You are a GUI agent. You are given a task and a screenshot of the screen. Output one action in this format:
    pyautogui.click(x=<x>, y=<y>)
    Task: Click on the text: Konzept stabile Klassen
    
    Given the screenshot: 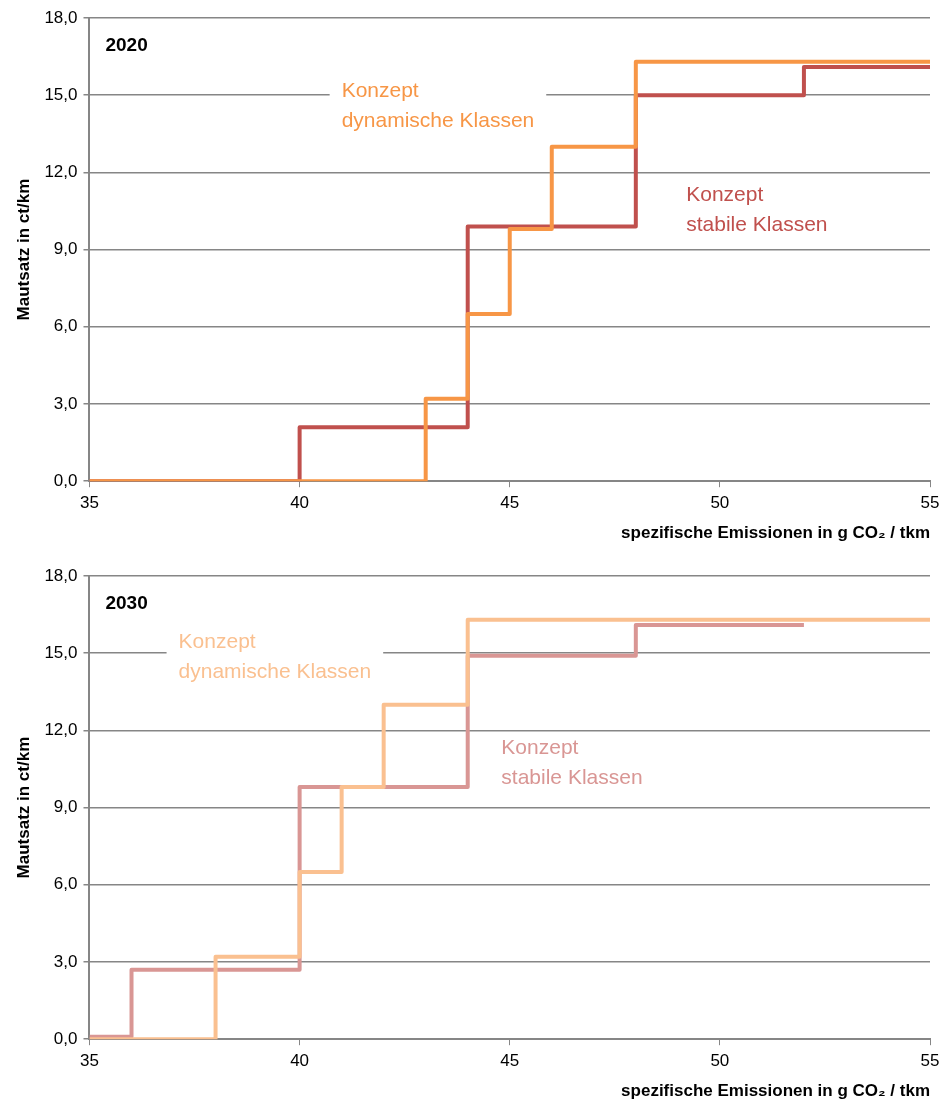 What is the action you would take?
    pyautogui.click(x=757, y=209)
    